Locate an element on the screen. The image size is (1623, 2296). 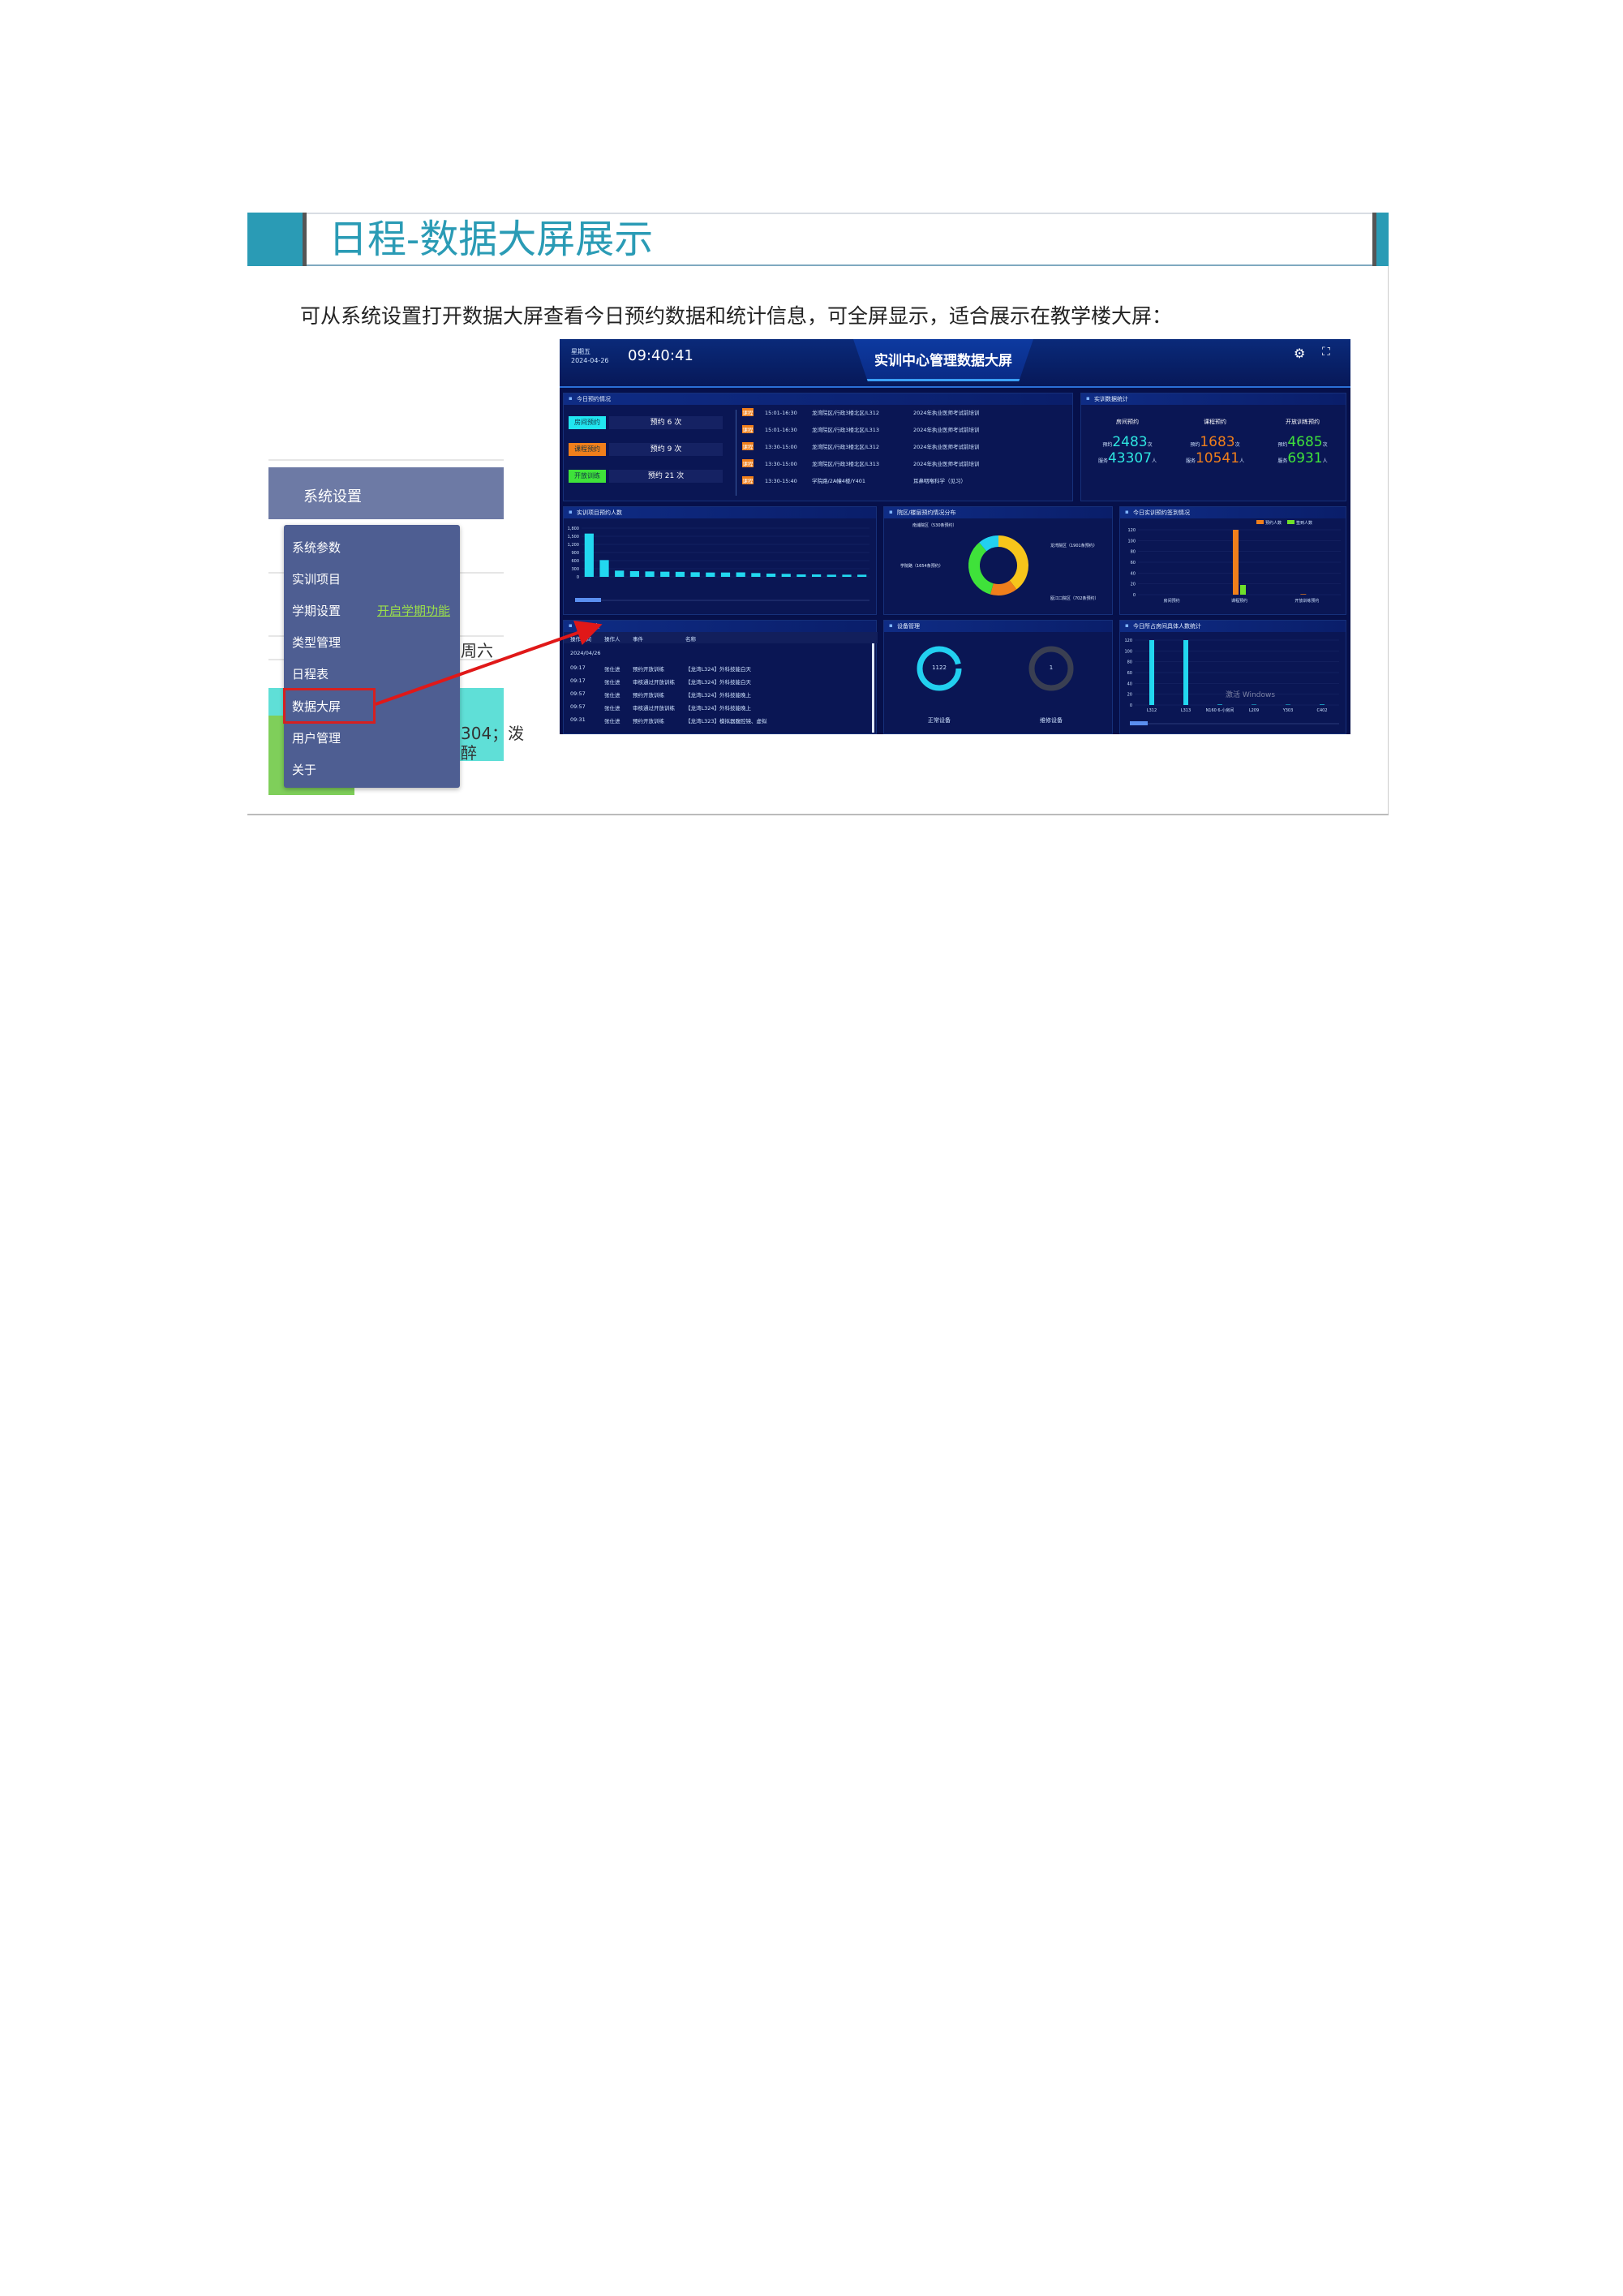
title-plate is located at coordinates (943, 360).